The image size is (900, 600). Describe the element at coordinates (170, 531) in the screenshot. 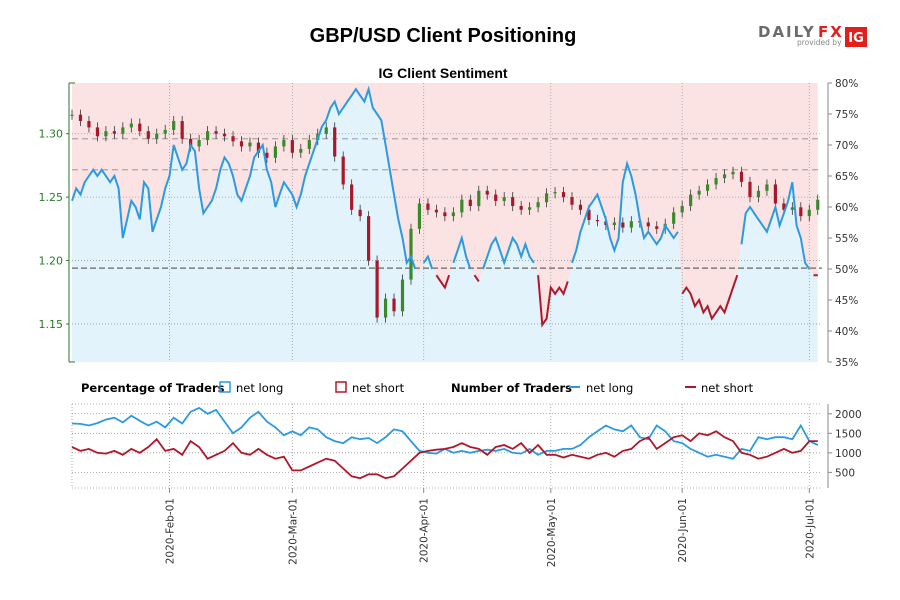

I see `date-tick-label: 2020-Feb-01` at that location.